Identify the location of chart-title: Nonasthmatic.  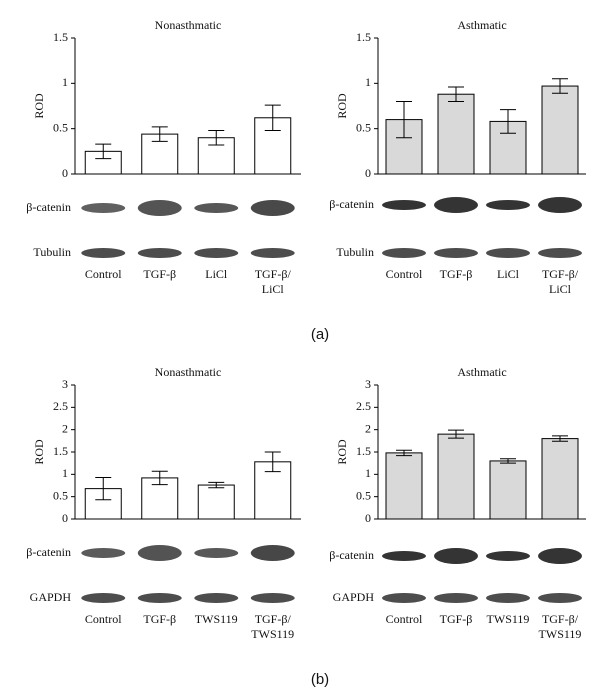
(188, 372).